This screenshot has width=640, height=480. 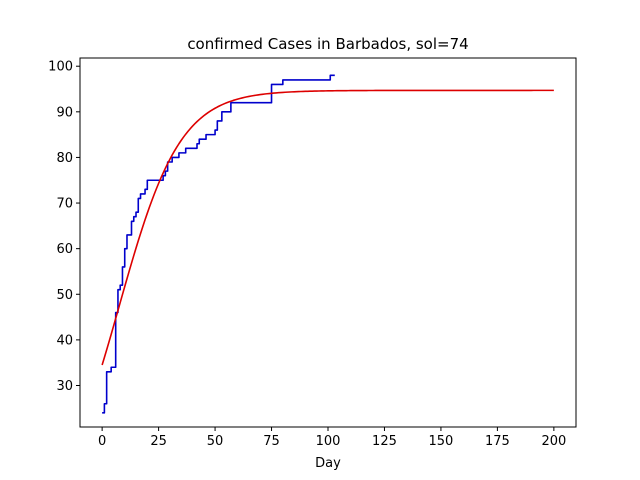 What do you see at coordinates (271, 441) in the screenshot?
I see `x-tick-label: 75` at bounding box center [271, 441].